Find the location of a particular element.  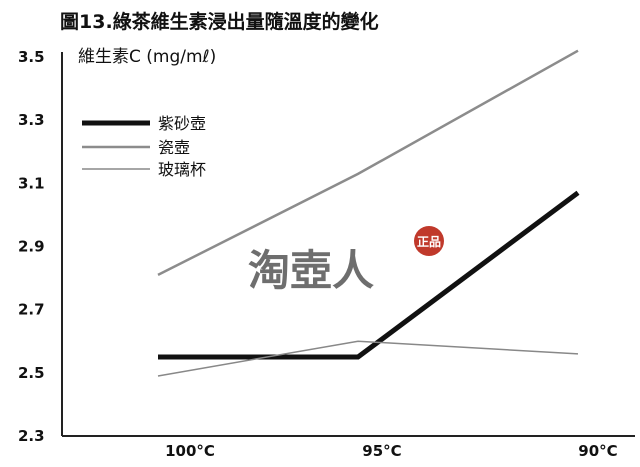

watermark-seal-text: 正品 is located at coordinates (429, 242).